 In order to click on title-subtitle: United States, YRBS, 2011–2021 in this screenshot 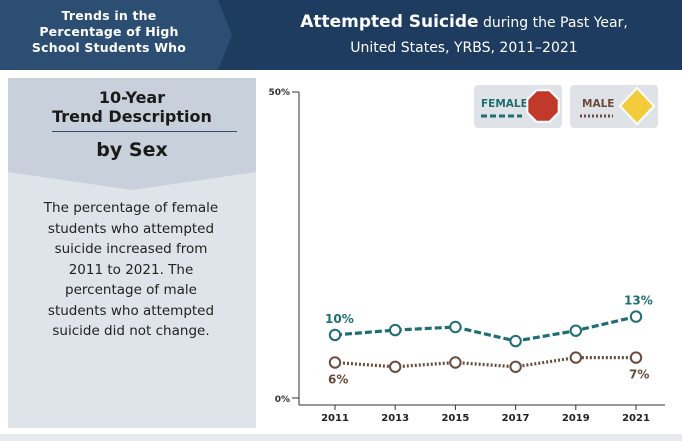, I will do `click(464, 48)`.